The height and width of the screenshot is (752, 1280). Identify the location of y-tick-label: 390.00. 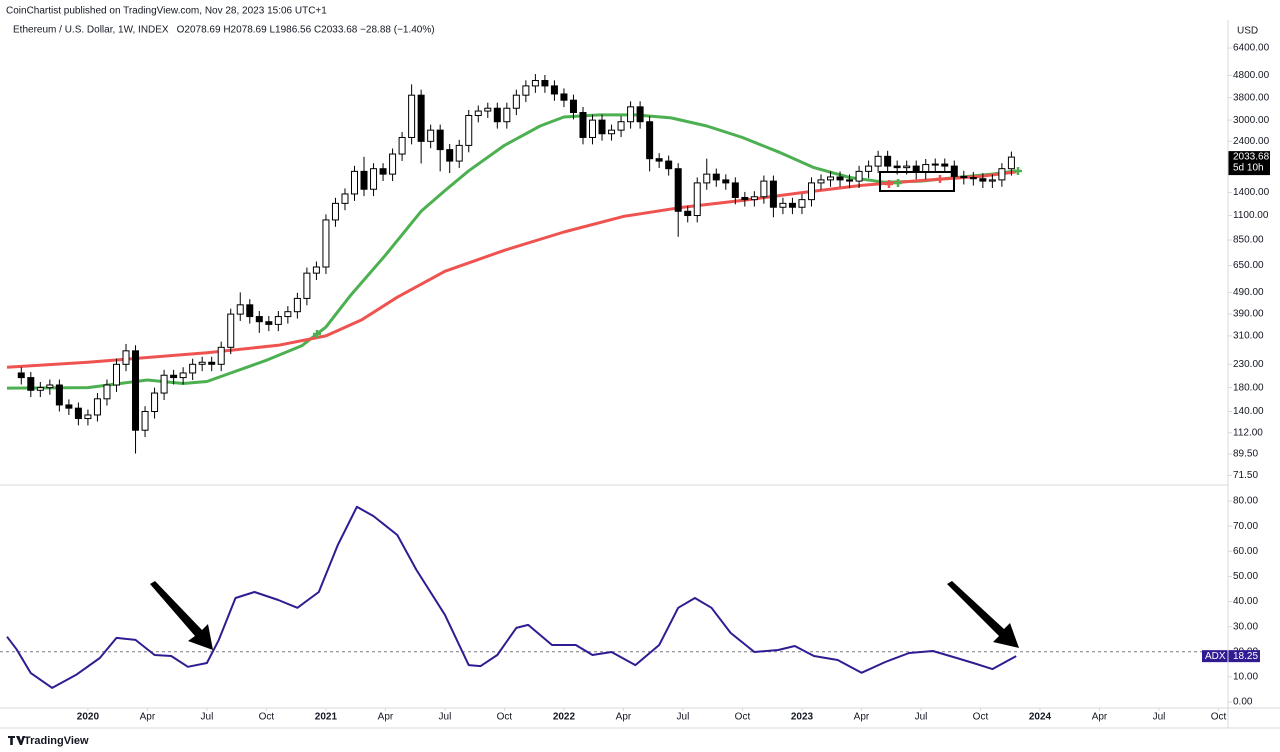
(1248, 314).